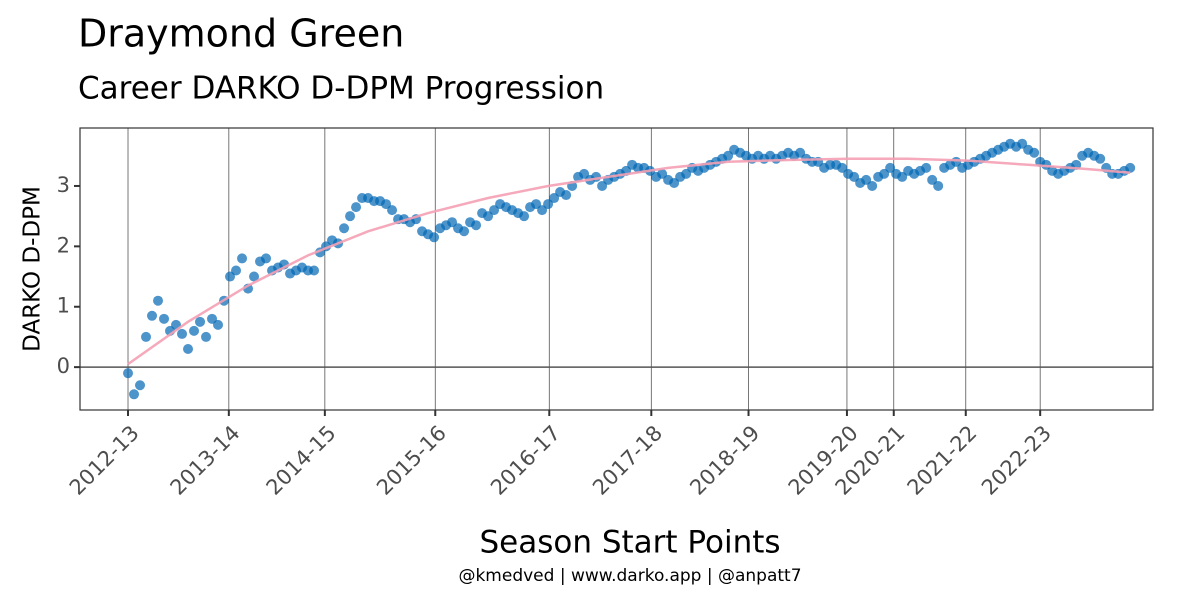 The height and width of the screenshot is (600, 1200). Describe the element at coordinates (301, 460) in the screenshot. I see `x-tick-label: 2014-15` at that location.